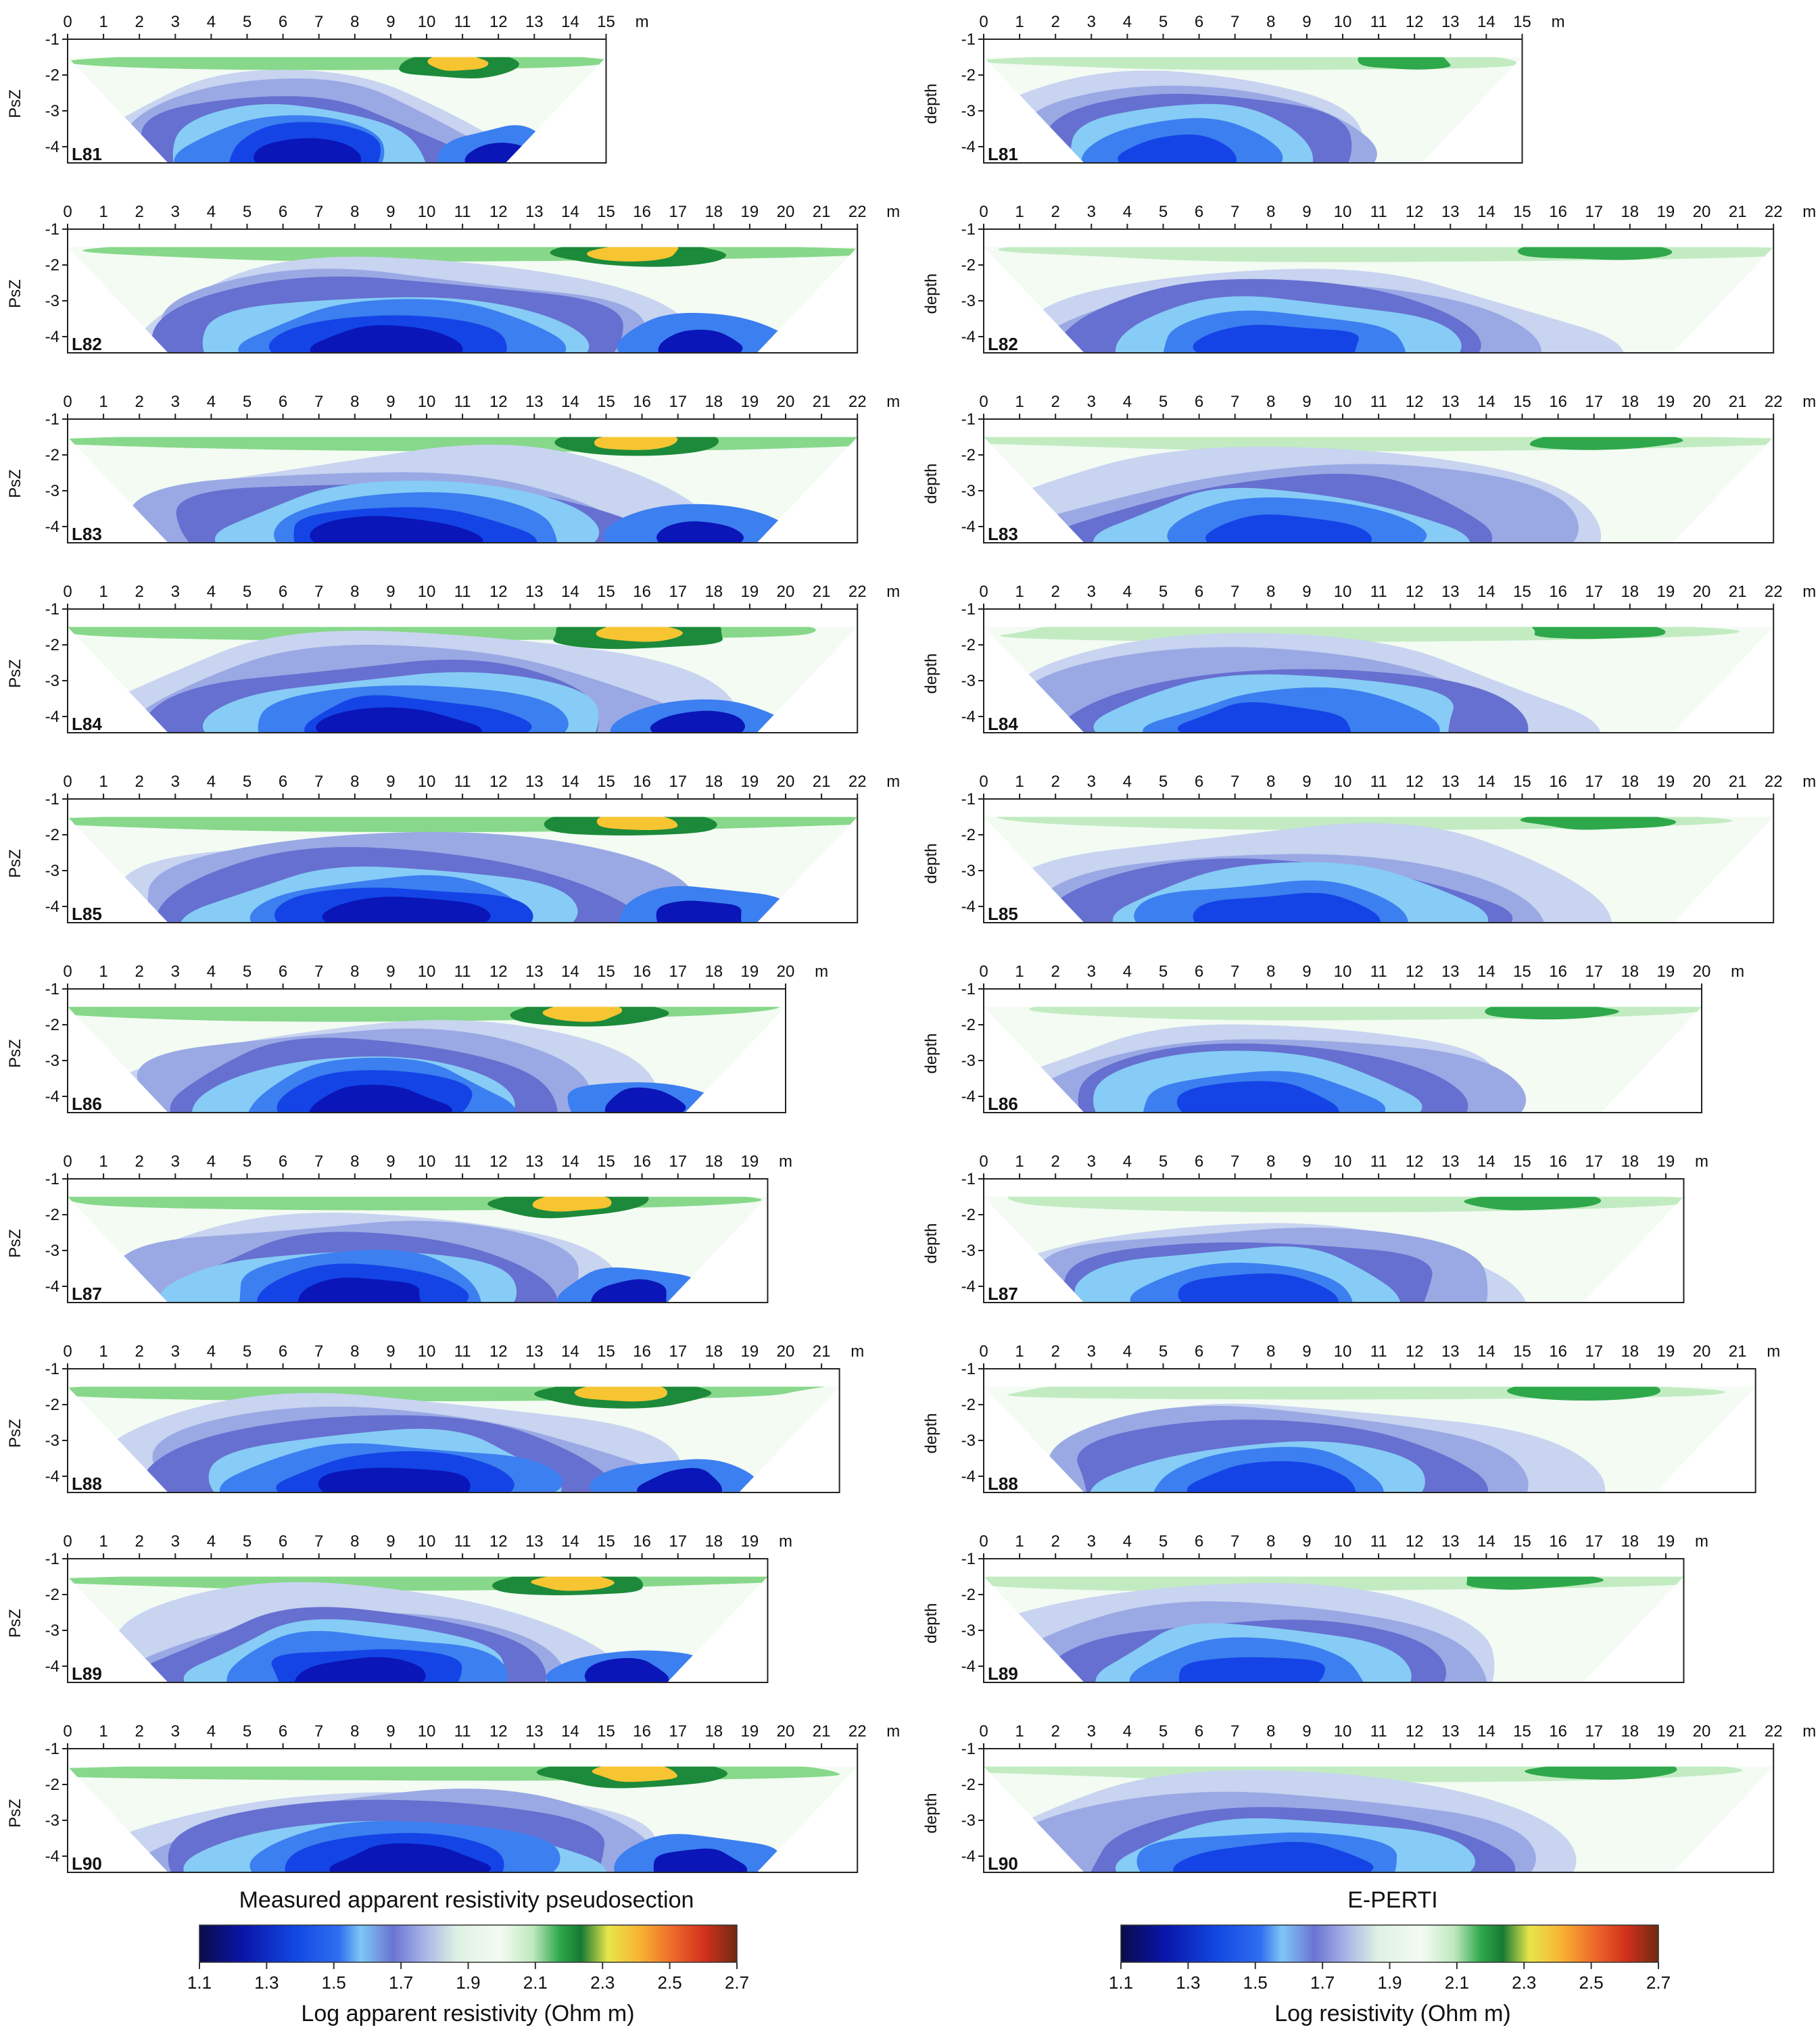  Describe the element at coordinates (87, 1674) in the screenshot. I see `line-id-label: L89` at that location.